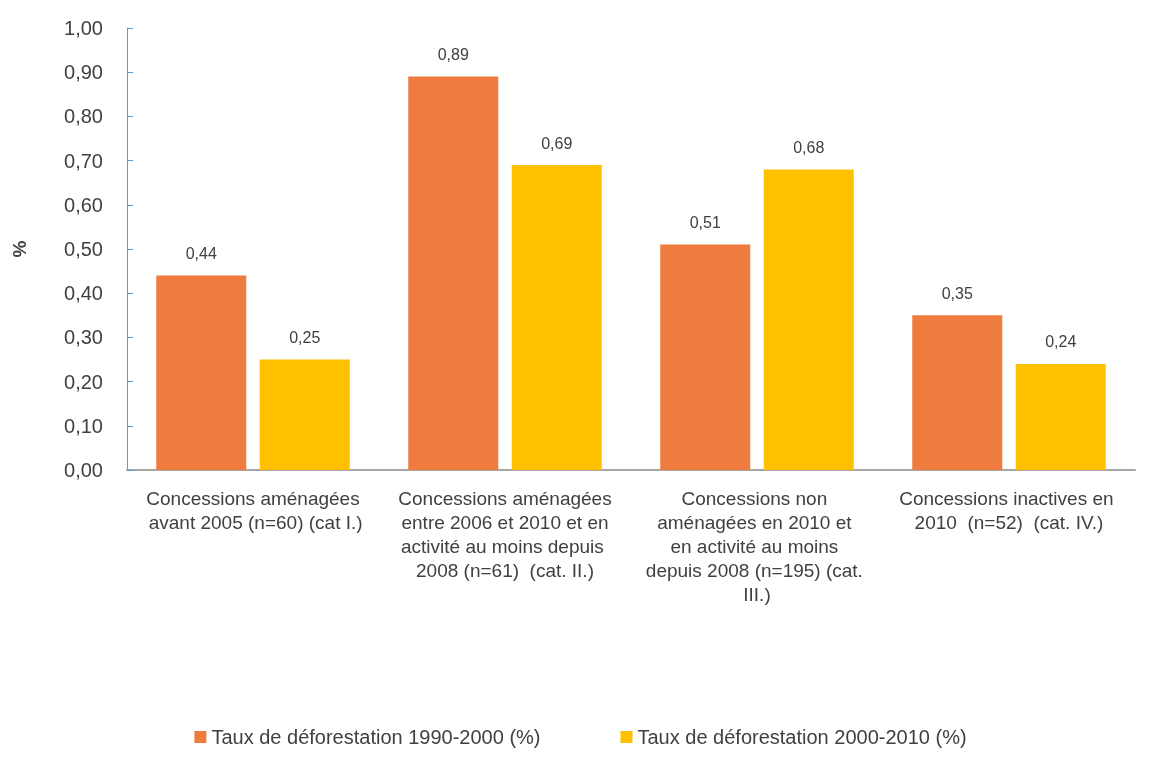 This screenshot has width=1161, height=758. What do you see at coordinates (253, 510) in the screenshot?
I see `x-tick-label: Concessions aménagées avant 2005 (n=60) (cat I.)` at bounding box center [253, 510].